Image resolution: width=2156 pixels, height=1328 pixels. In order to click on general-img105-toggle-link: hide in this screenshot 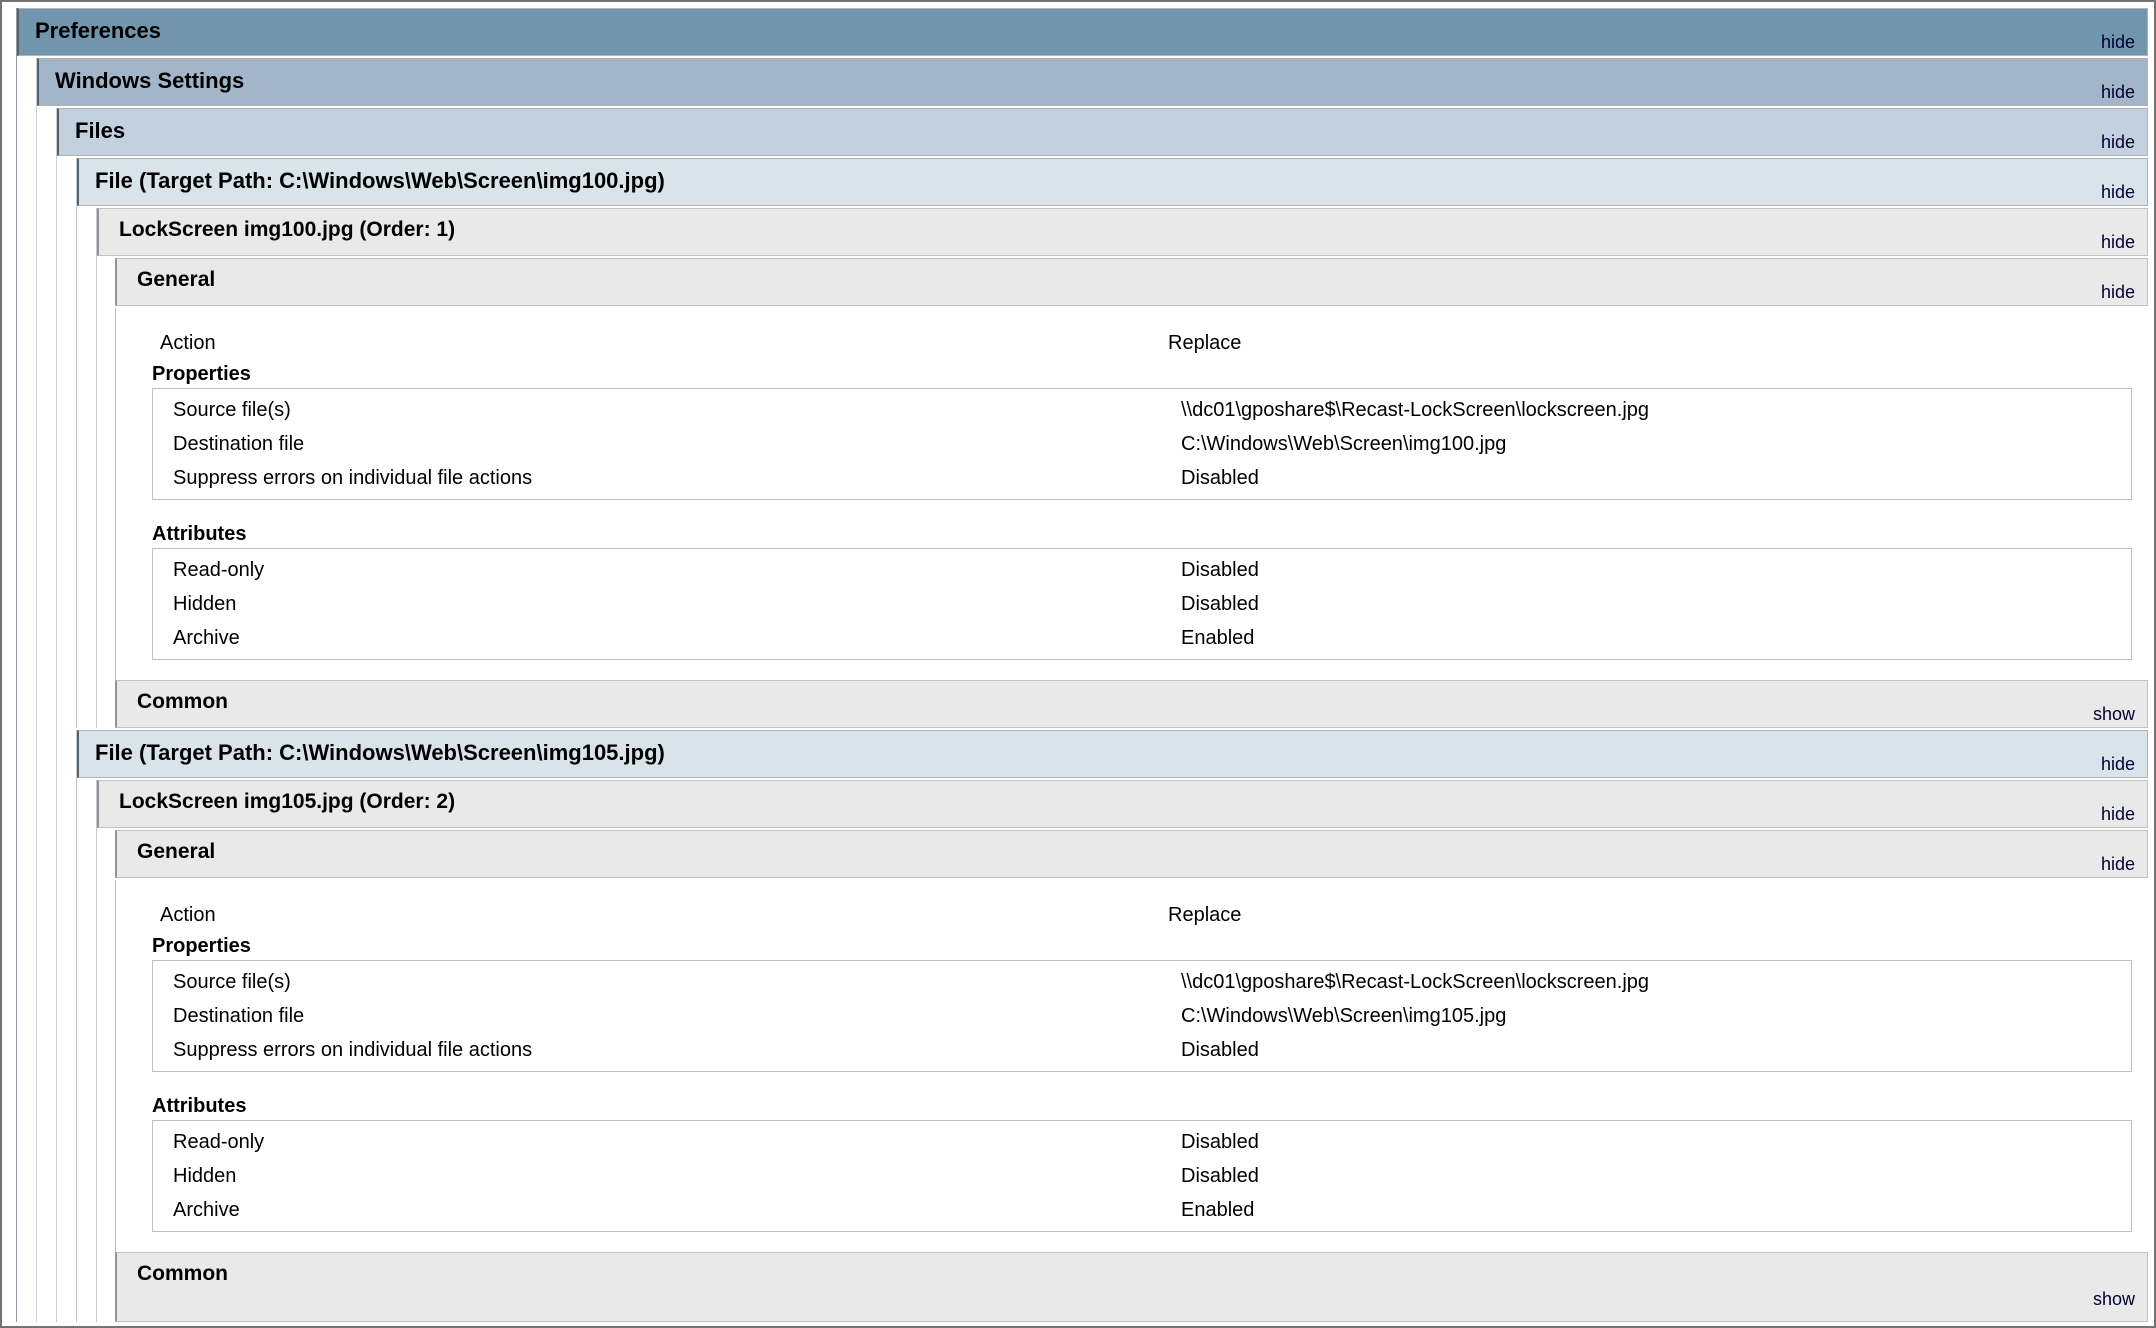, I will do `click(2117, 864)`.